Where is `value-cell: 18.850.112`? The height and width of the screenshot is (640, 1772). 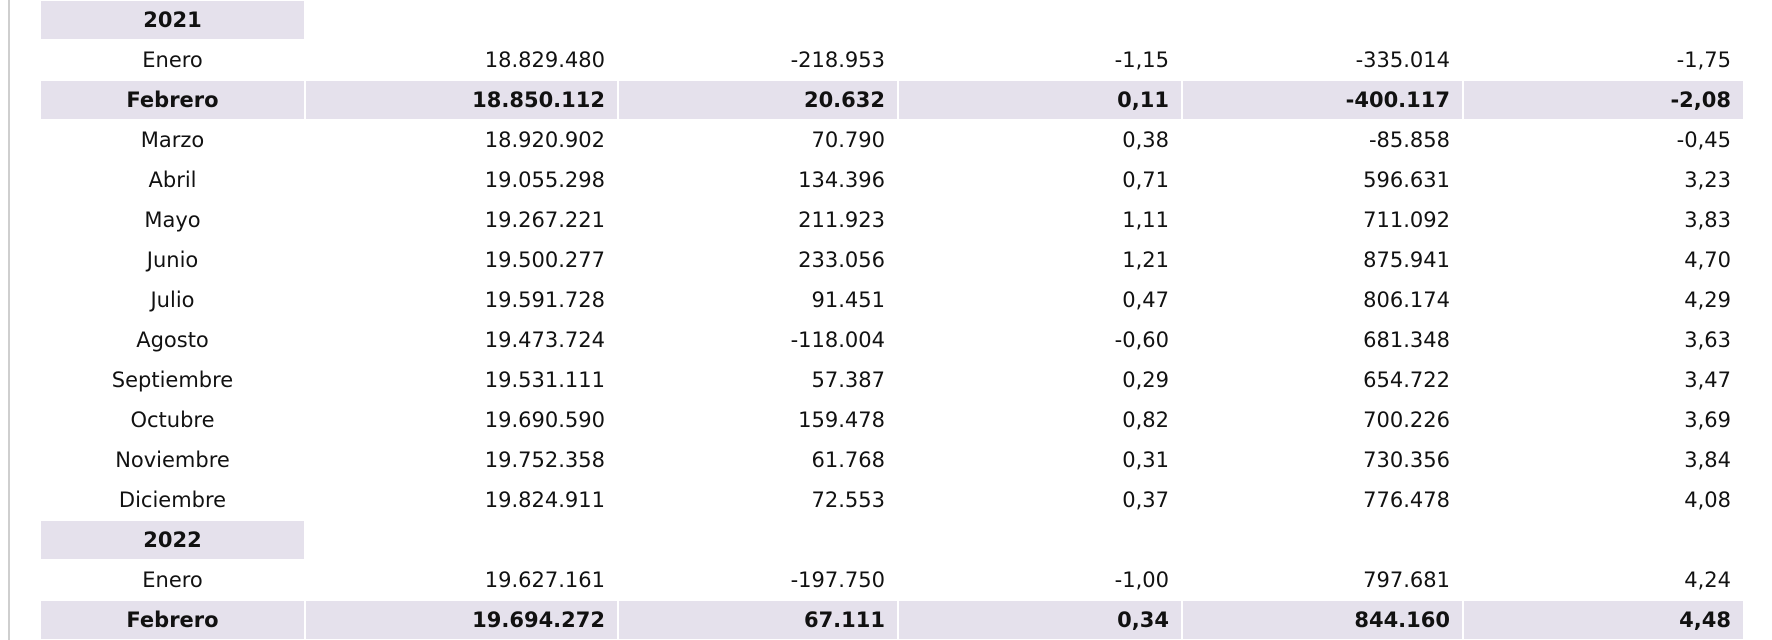
value-cell: 18.850.112 is located at coordinates (461, 100).